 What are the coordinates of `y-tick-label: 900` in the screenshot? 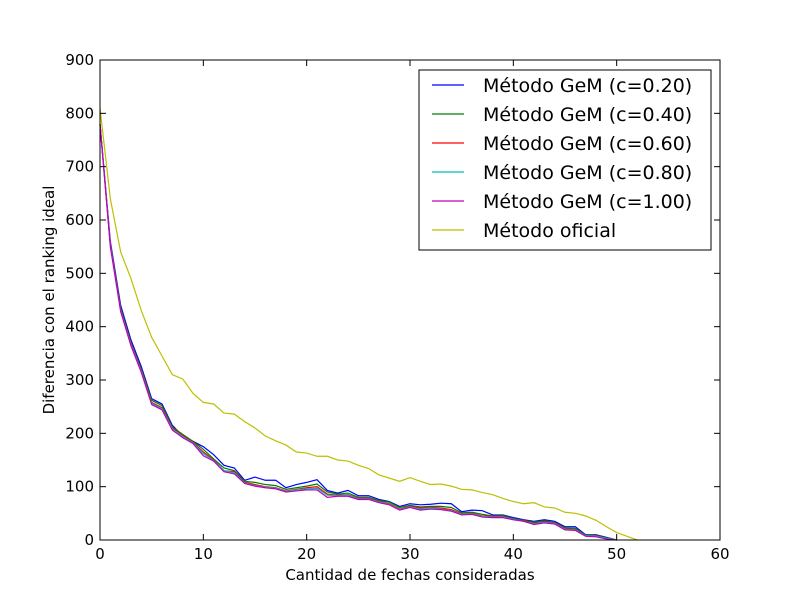 It's located at (79, 60).